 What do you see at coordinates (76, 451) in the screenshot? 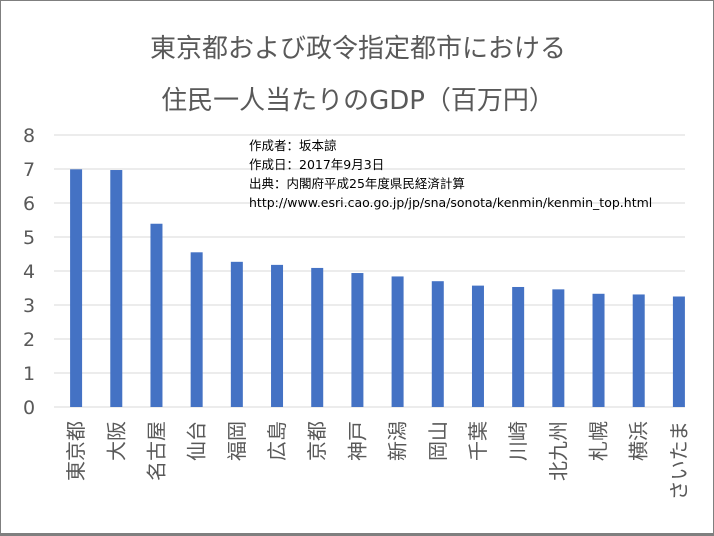
I see `x-tick-label: 東京都` at bounding box center [76, 451].